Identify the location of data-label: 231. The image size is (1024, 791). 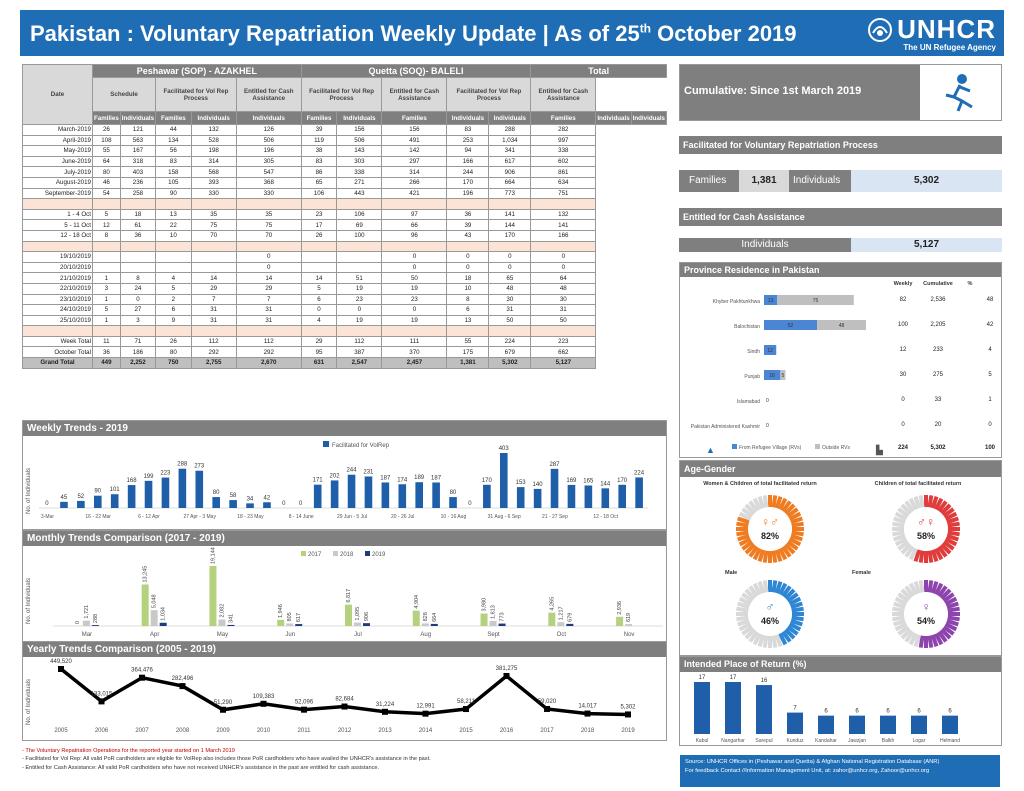
(368, 472).